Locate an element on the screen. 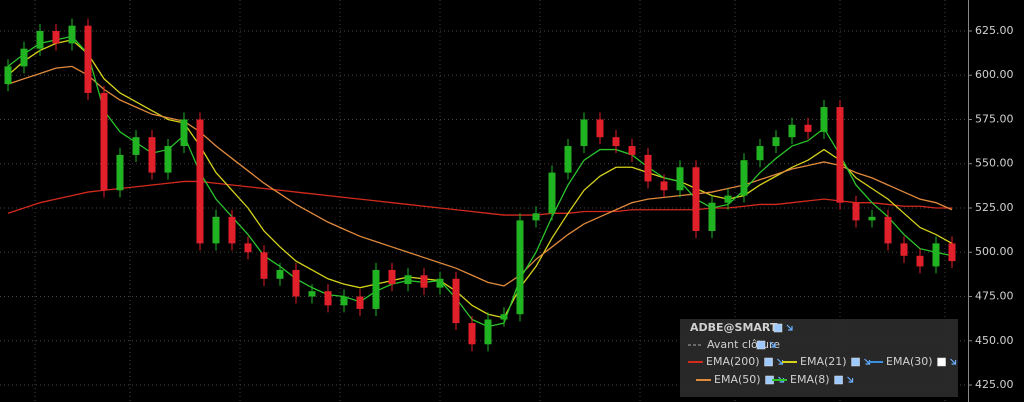  legend-label: EMA(50) is located at coordinates (737, 379).